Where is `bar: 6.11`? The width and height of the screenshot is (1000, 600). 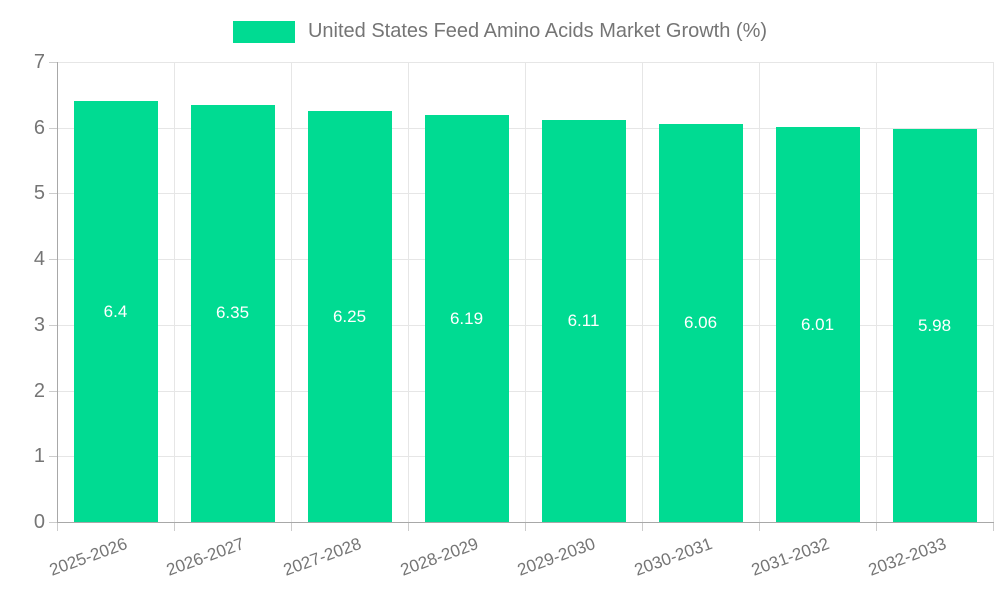
bar: 6.11 is located at coordinates (583, 321).